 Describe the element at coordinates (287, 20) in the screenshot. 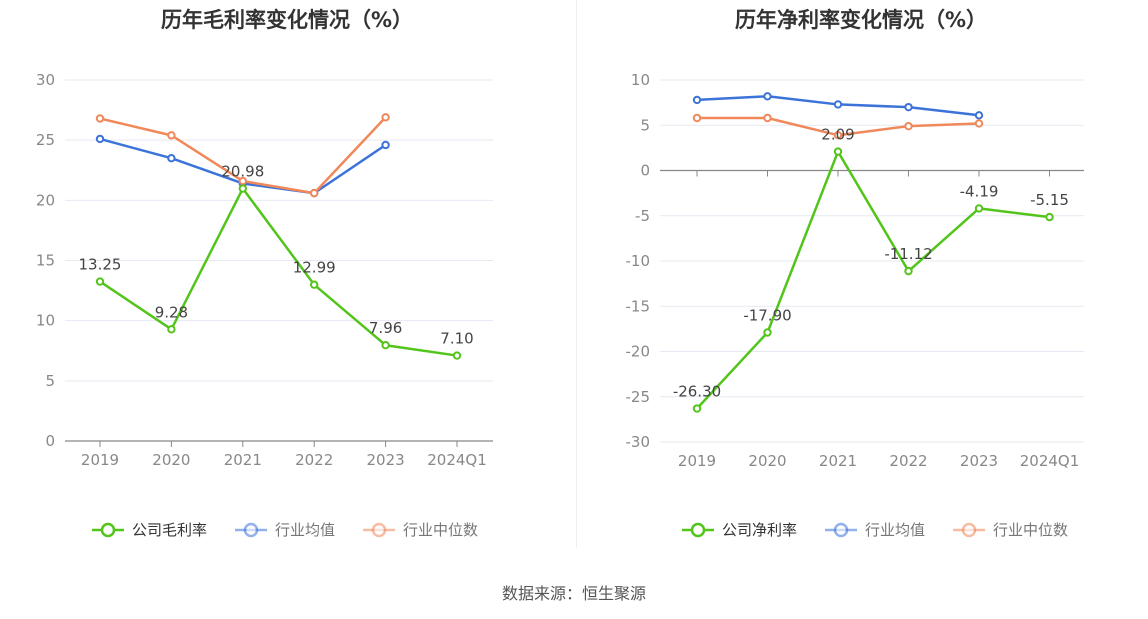

I see `chart-title: 历年毛利率变化情况（%）` at that location.